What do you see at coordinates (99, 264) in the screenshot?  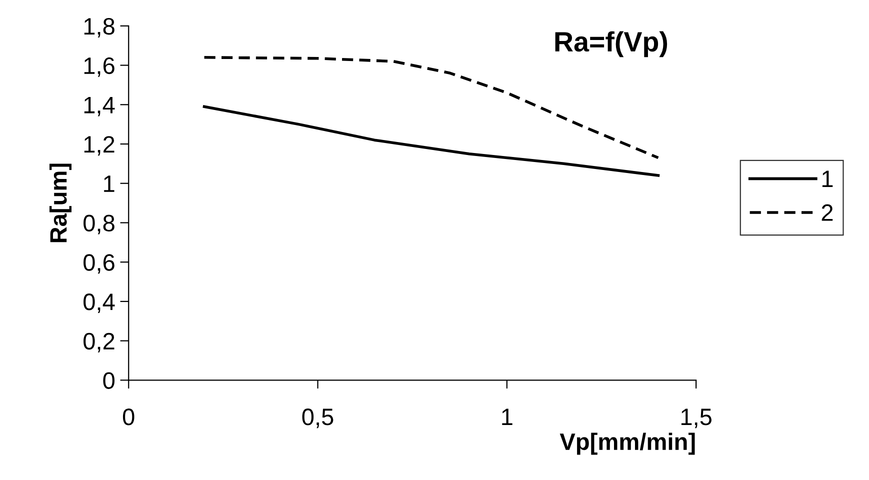 I see `y-tick-label: 0,6` at bounding box center [99, 264].